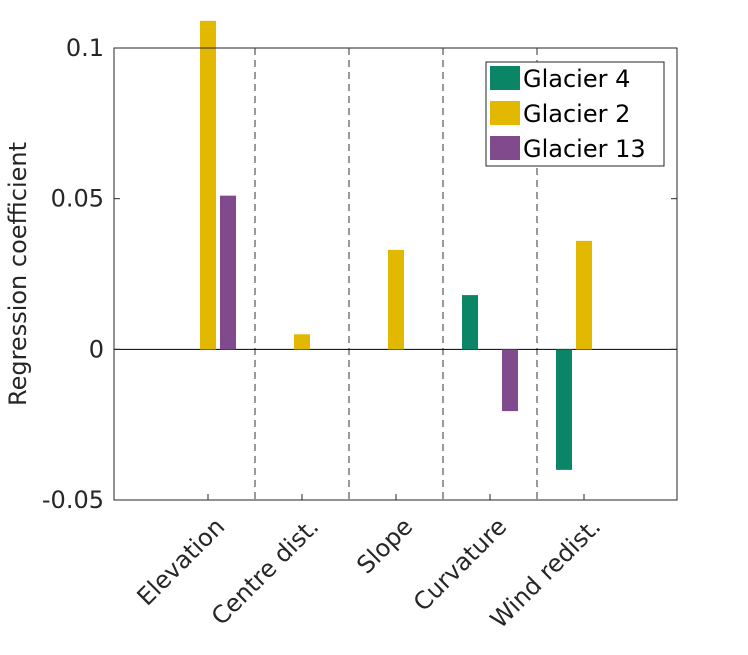 The image size is (748, 655). What do you see at coordinates (181, 561) in the screenshot?
I see `x-tick-label: Elevation` at bounding box center [181, 561].